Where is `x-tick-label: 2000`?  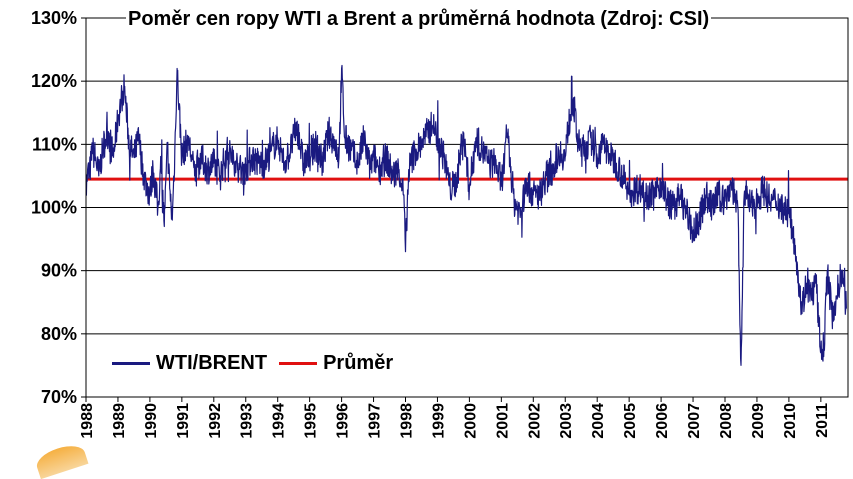 x-tick-label: 2000 is located at coordinates (470, 421).